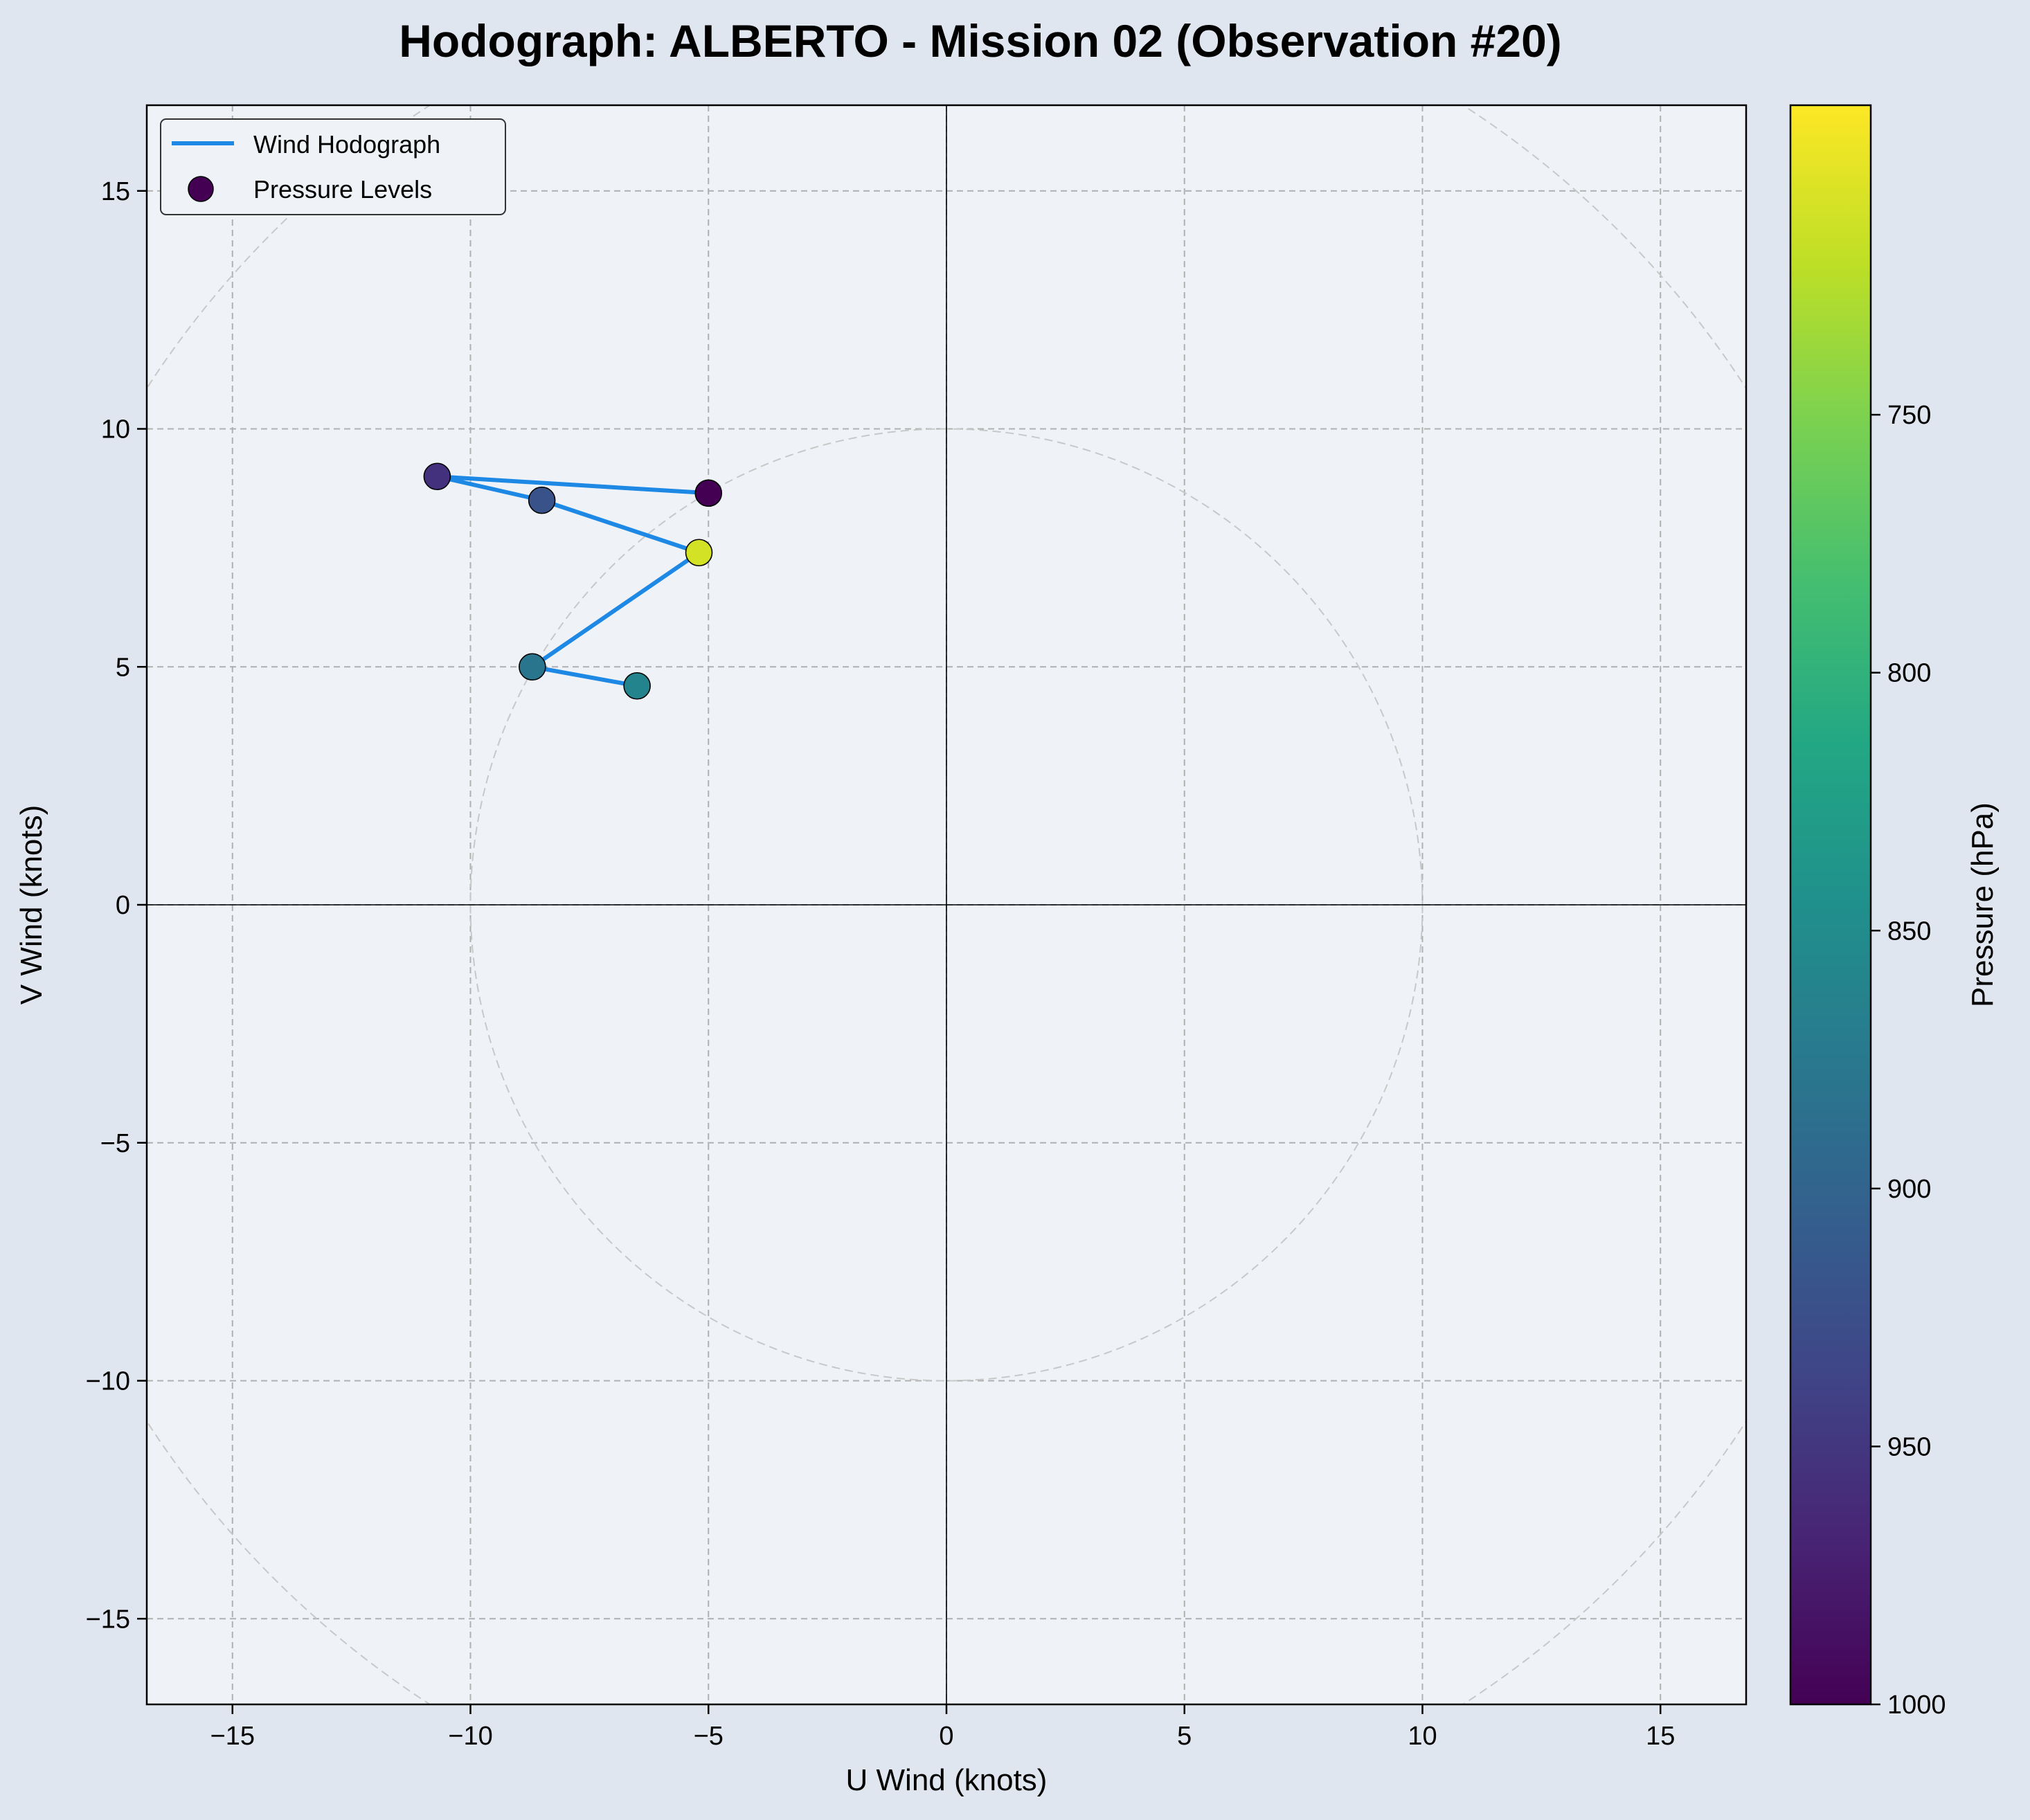 The width and height of the screenshot is (2030, 1820). I want to click on series-layer, so click(573, 581).